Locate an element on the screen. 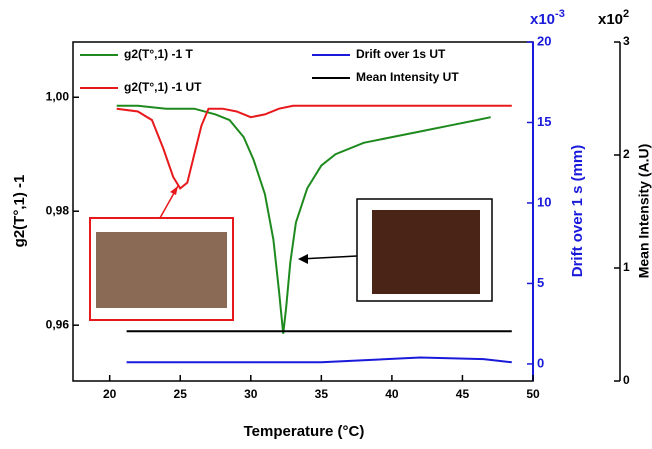 The width and height of the screenshot is (652, 449). x-tick-label: 45 is located at coordinates (463, 394).